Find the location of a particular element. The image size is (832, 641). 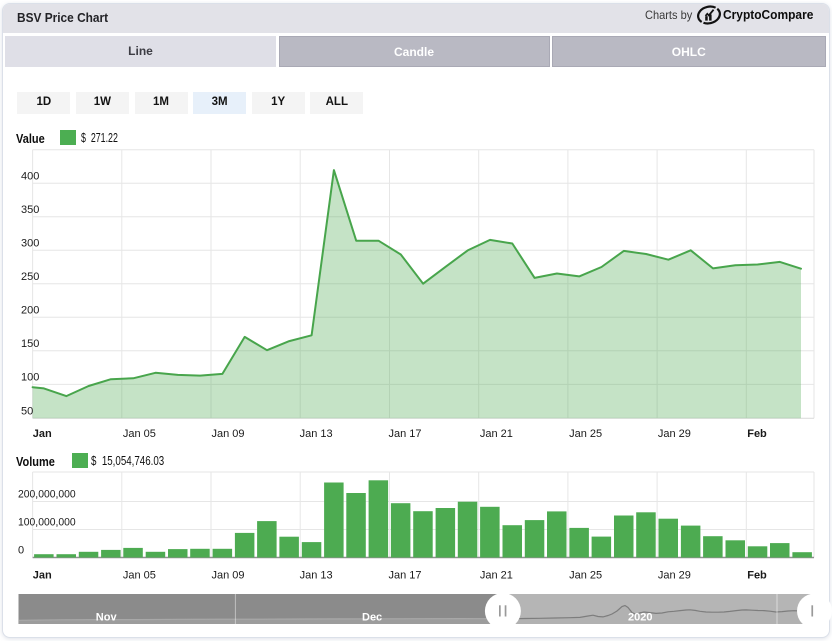

svg-text: 150 is located at coordinates (30, 344).